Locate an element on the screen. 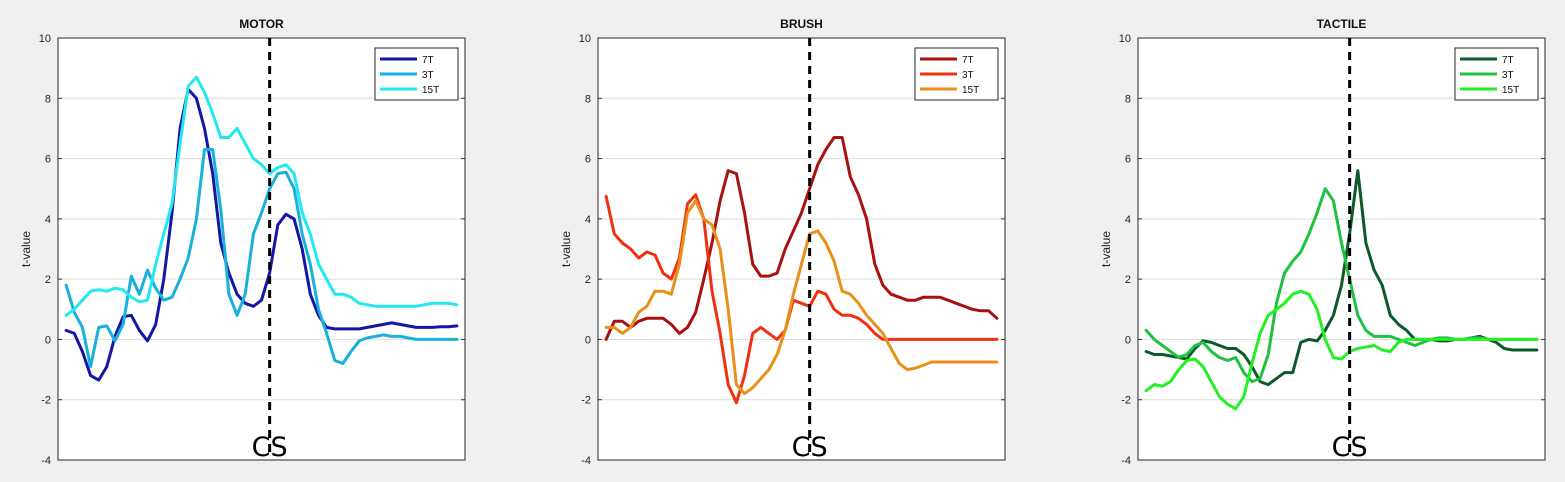 The width and height of the screenshot is (1565, 482). chart-title: BRUSH is located at coordinates (801, 24).